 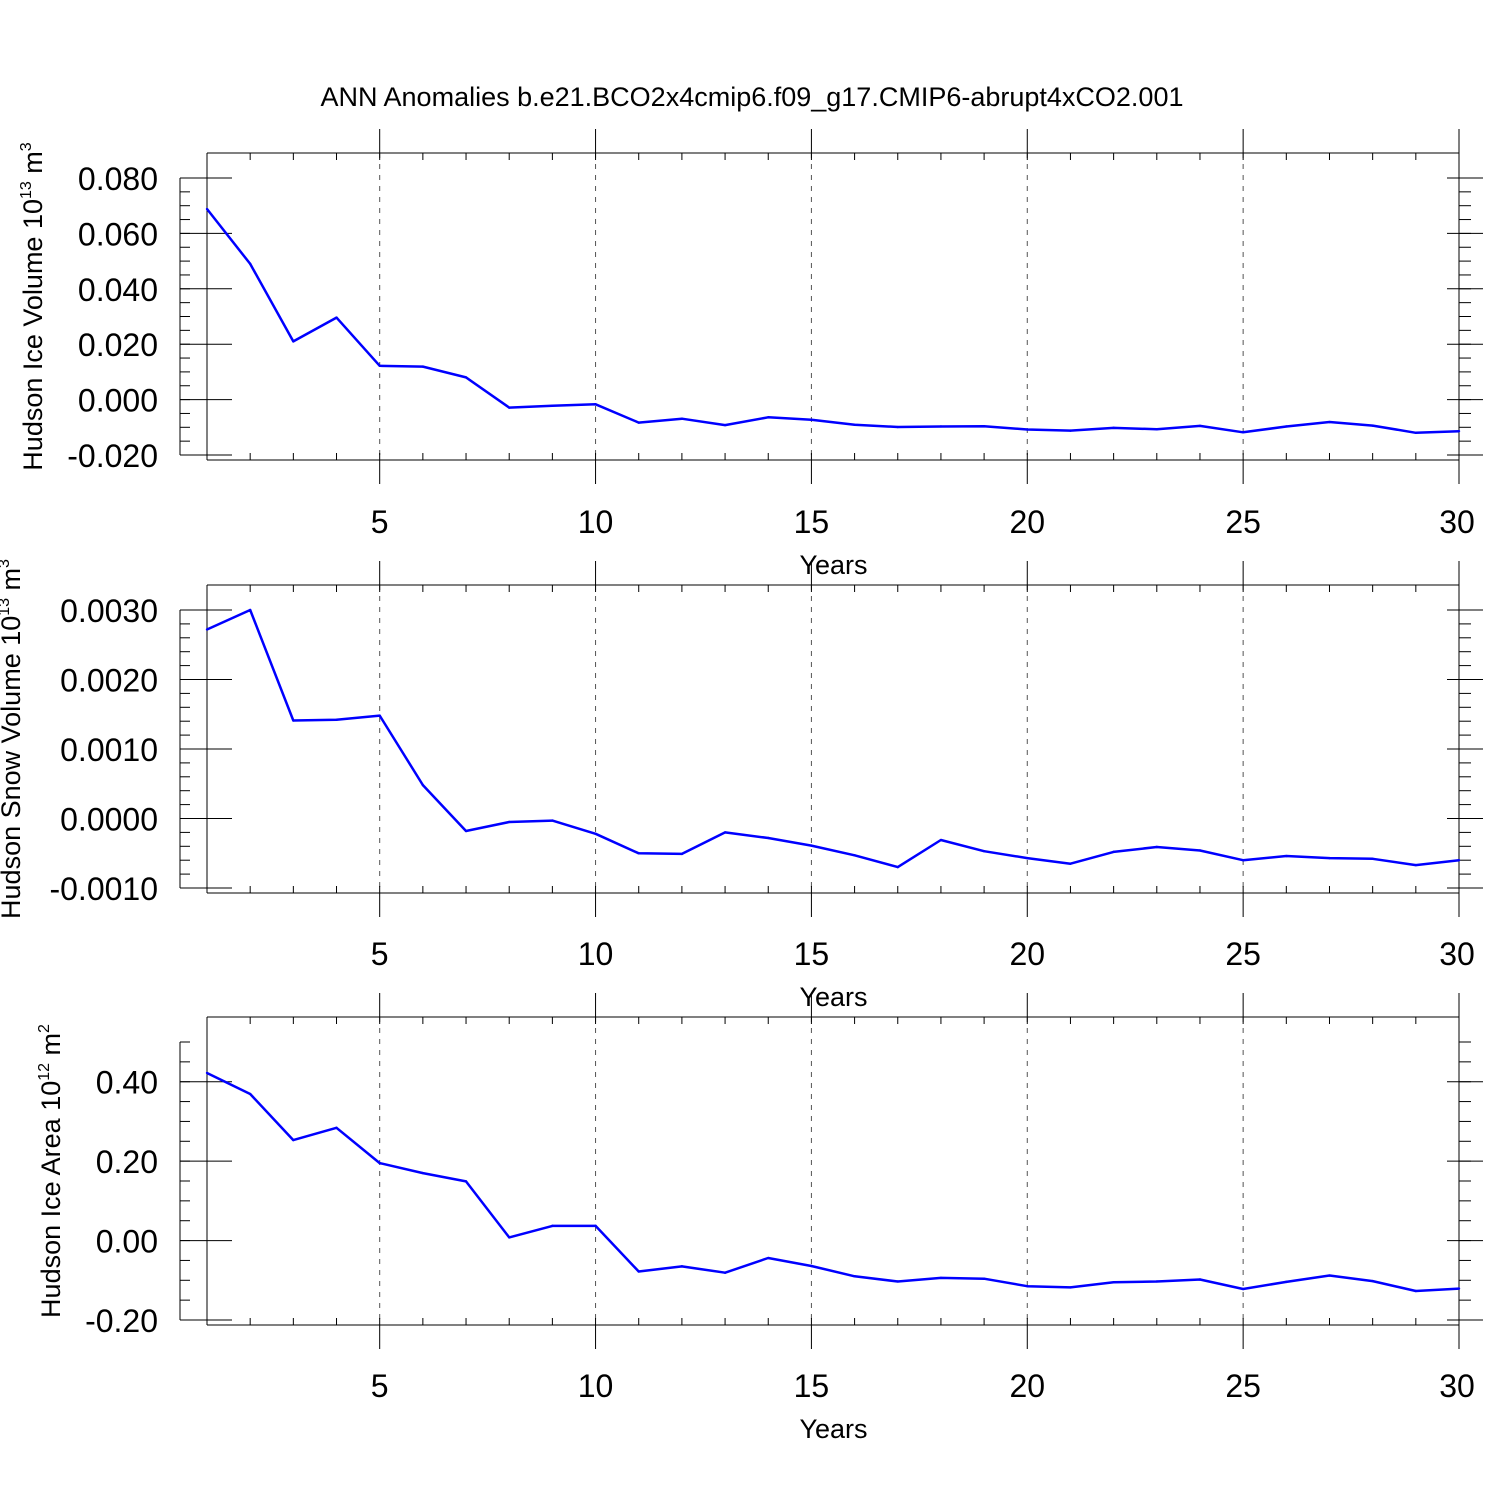 I want to click on y-axis-label: Hudson Ice Volume 1013 m3, so click(x=33, y=306).